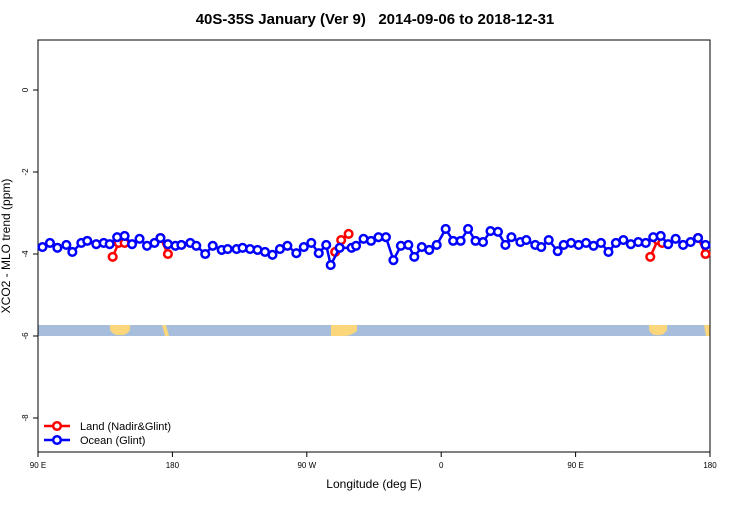  I want to click on x-tick-label: 90 W, so click(306, 465).